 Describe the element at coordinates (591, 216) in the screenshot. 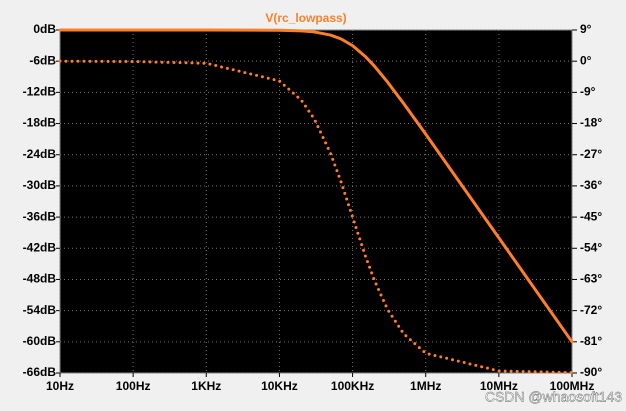

I see `y2-tick-label: -45°` at that location.